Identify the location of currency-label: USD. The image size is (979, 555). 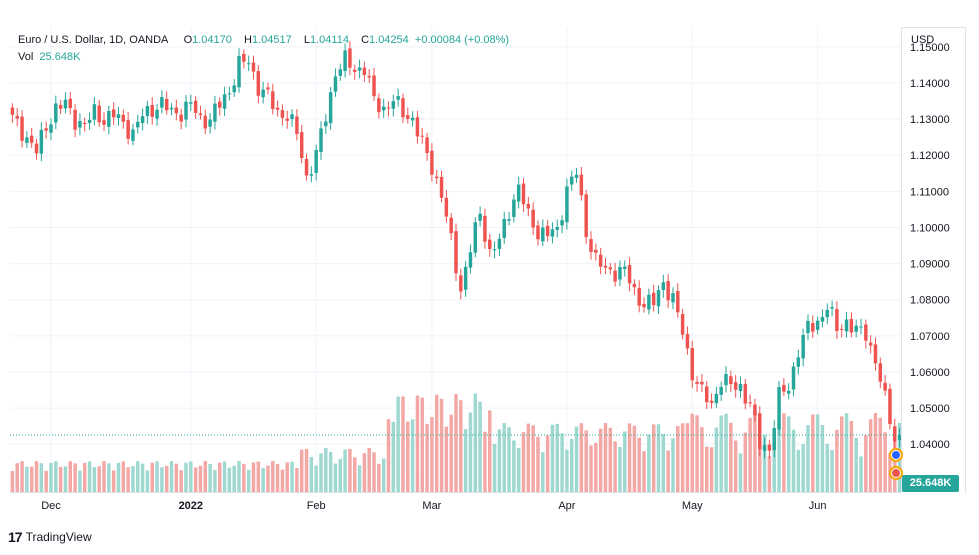
(923, 40).